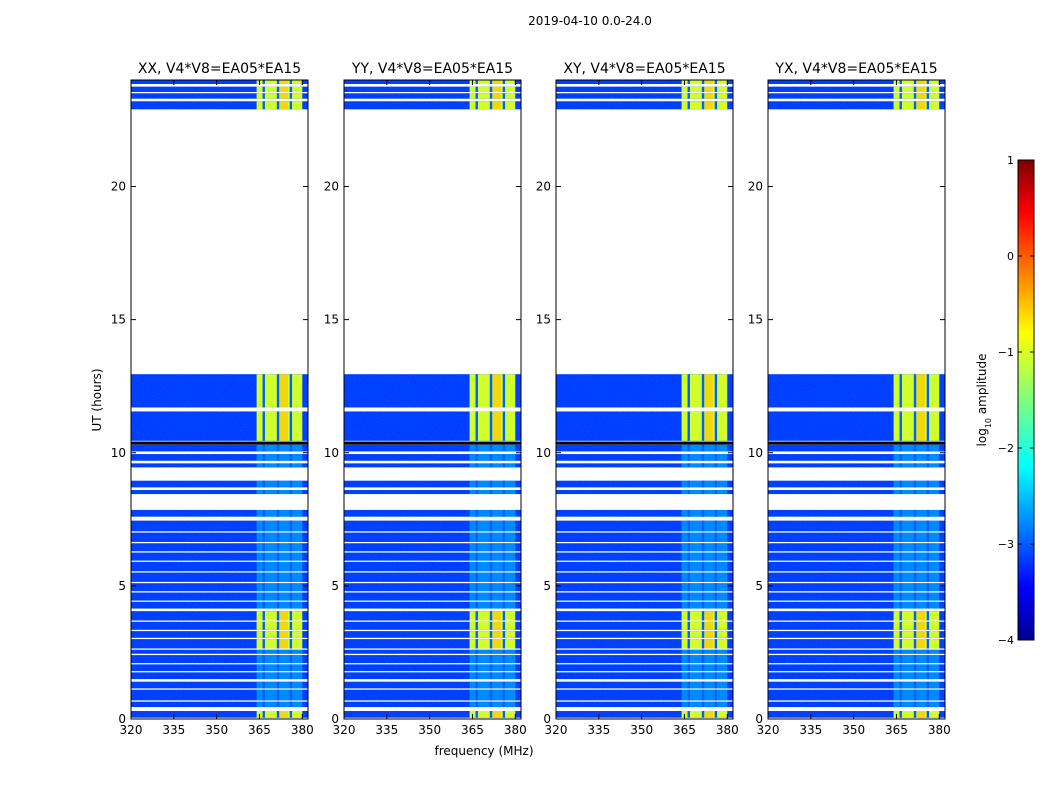 Image resolution: width=1050 pixels, height=800 pixels. I want to click on x-tick-label: 365, so click(259, 730).